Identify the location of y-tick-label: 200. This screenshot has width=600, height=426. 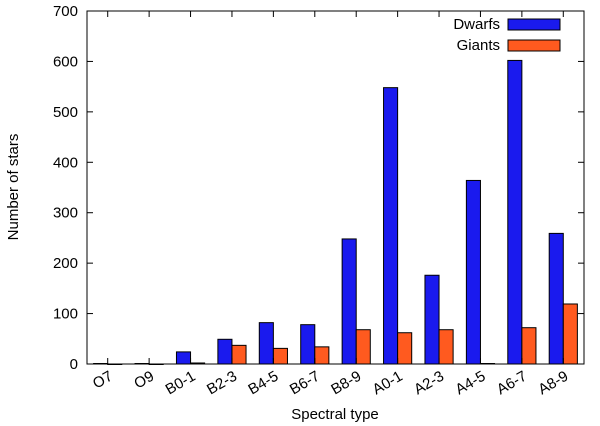
(65, 263).